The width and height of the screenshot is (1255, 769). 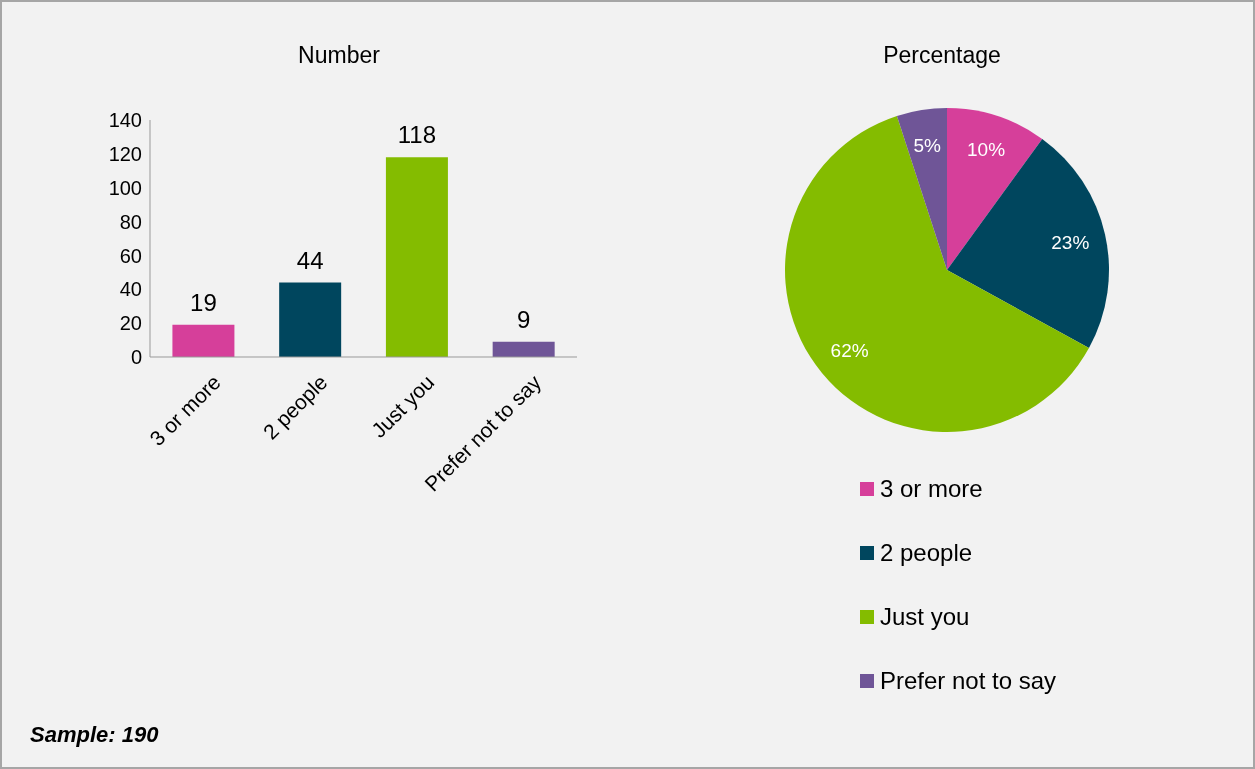 What do you see at coordinates (339, 55) in the screenshot?
I see `chart-title: Number` at bounding box center [339, 55].